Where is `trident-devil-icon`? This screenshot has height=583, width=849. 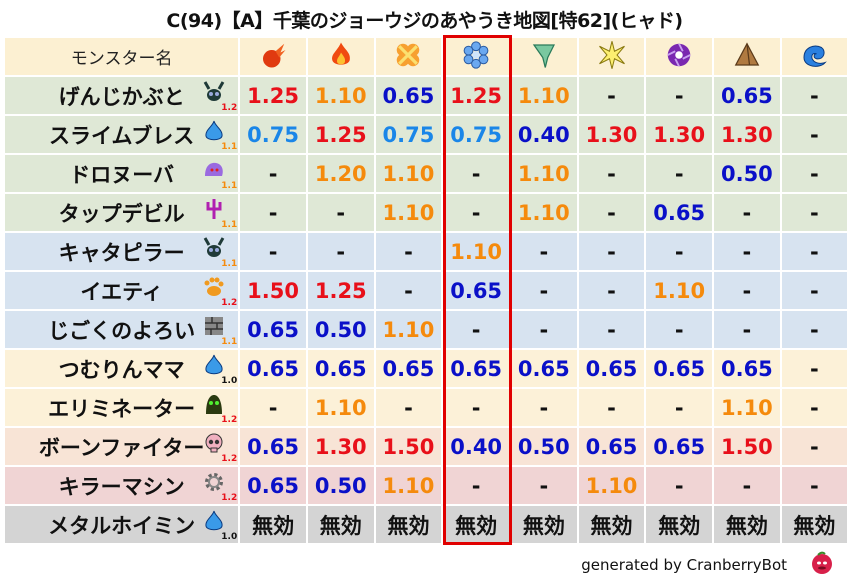 trident-devil-icon is located at coordinates (214, 209).